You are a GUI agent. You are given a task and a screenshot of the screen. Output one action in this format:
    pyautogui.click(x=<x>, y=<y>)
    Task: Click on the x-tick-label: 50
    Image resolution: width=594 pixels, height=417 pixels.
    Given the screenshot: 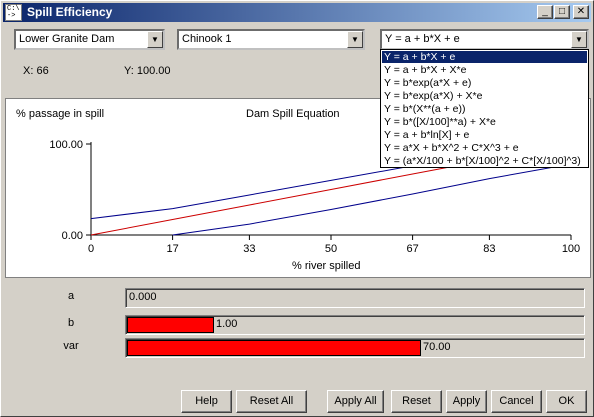 What is the action you would take?
    pyautogui.click(x=331, y=249)
    